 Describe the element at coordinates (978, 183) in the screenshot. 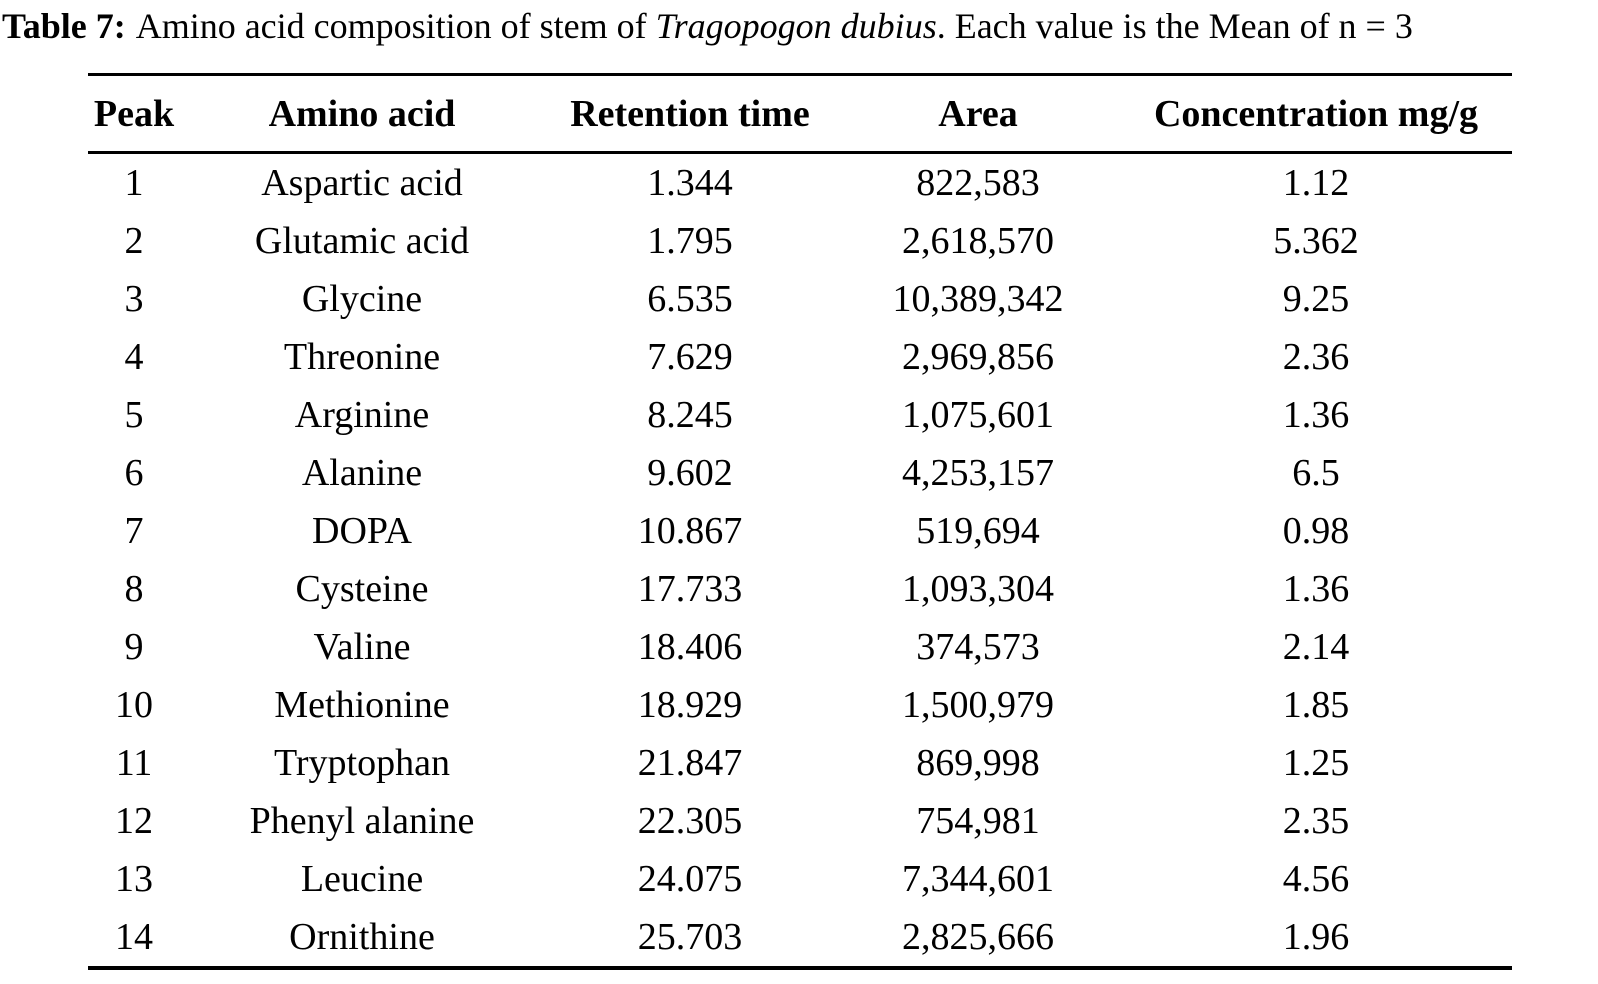

I see `table-cell: 822,583` at that location.